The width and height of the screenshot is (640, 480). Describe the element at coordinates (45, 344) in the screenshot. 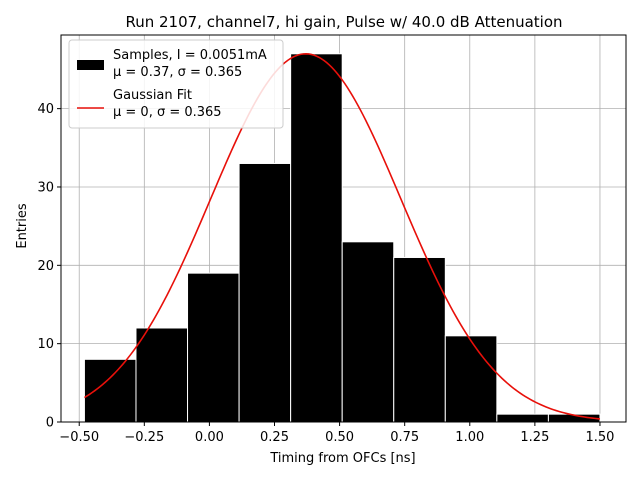

I see `y-tick-label: 10` at that location.